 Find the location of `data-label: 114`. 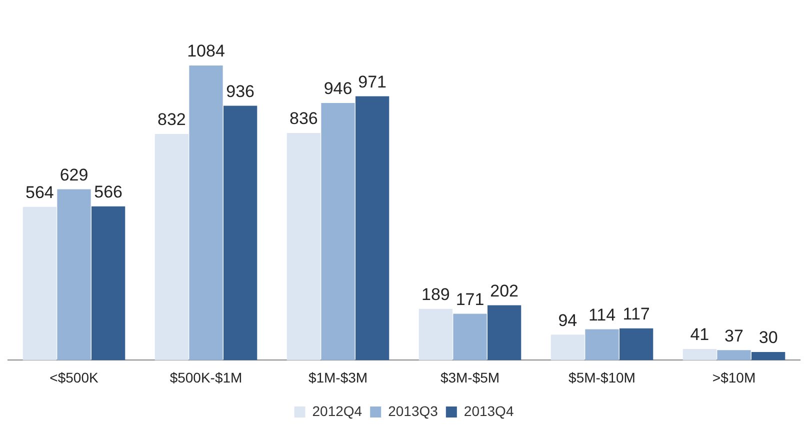

data-label: 114 is located at coordinates (602, 314).